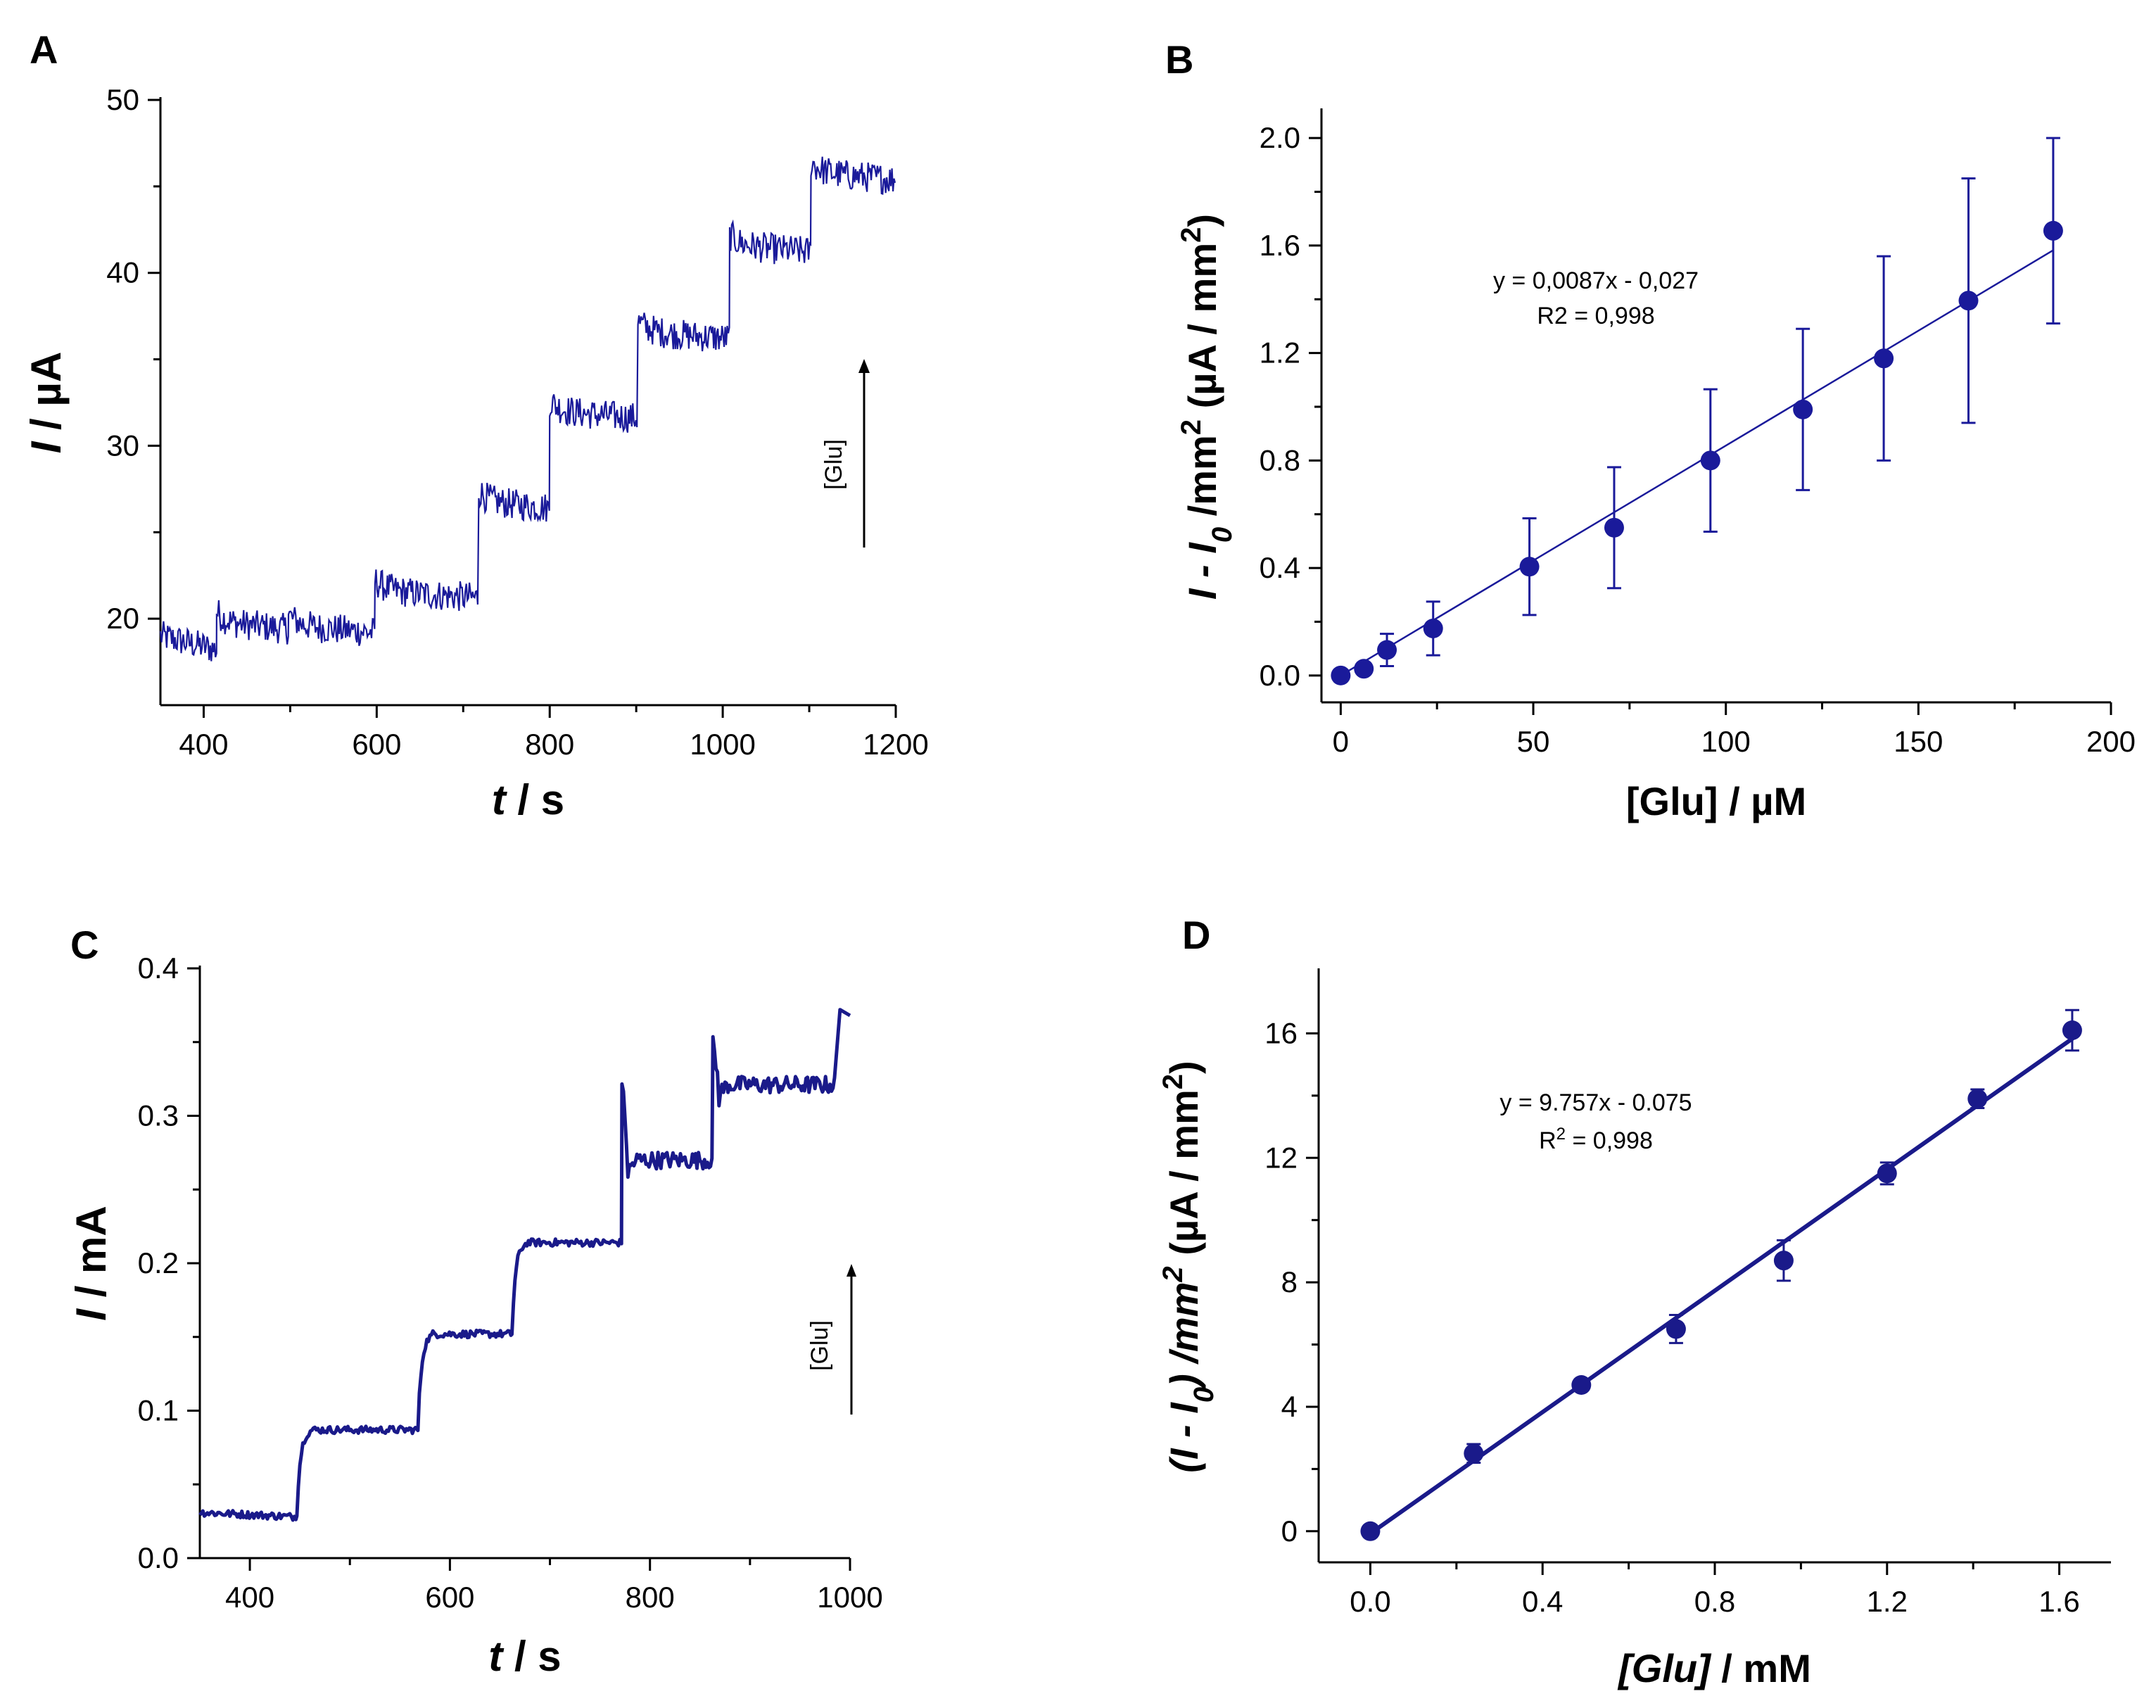 The height and width of the screenshot is (1708, 2156). What do you see at coordinates (1280, 352) in the screenshot?
I see `y-tick-label: 1.2` at bounding box center [1280, 352].